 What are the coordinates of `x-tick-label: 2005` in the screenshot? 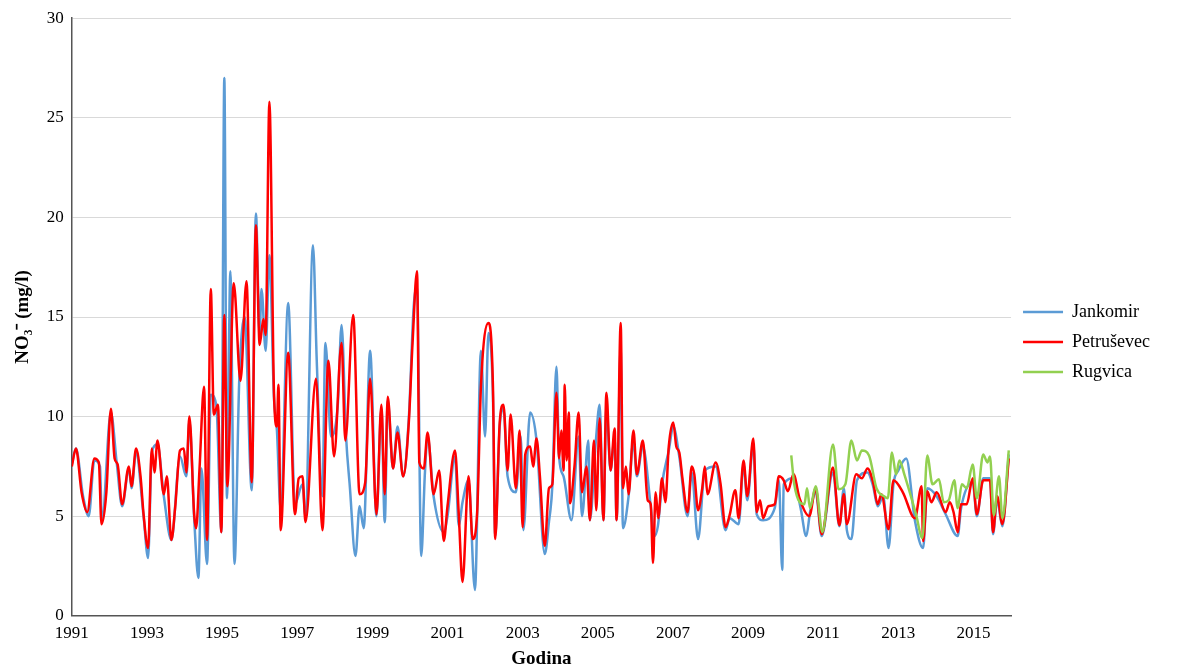 It's located at (597, 633).